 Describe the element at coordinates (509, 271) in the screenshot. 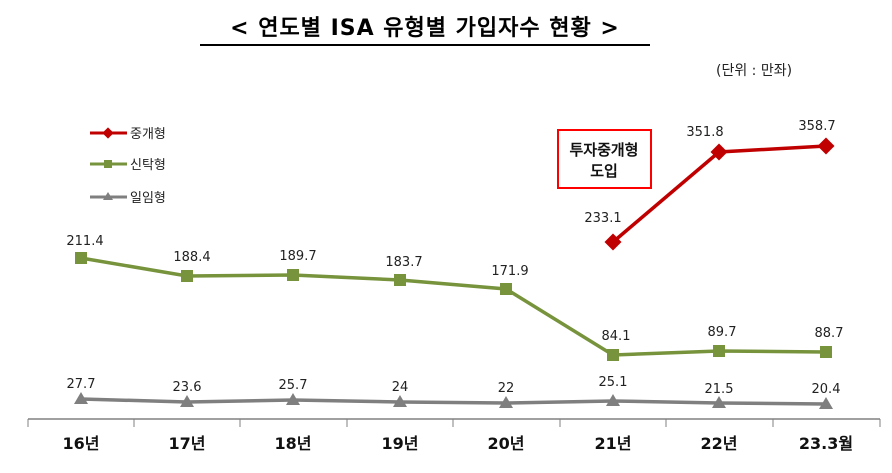

I see `svg-text: 171.9` at that location.